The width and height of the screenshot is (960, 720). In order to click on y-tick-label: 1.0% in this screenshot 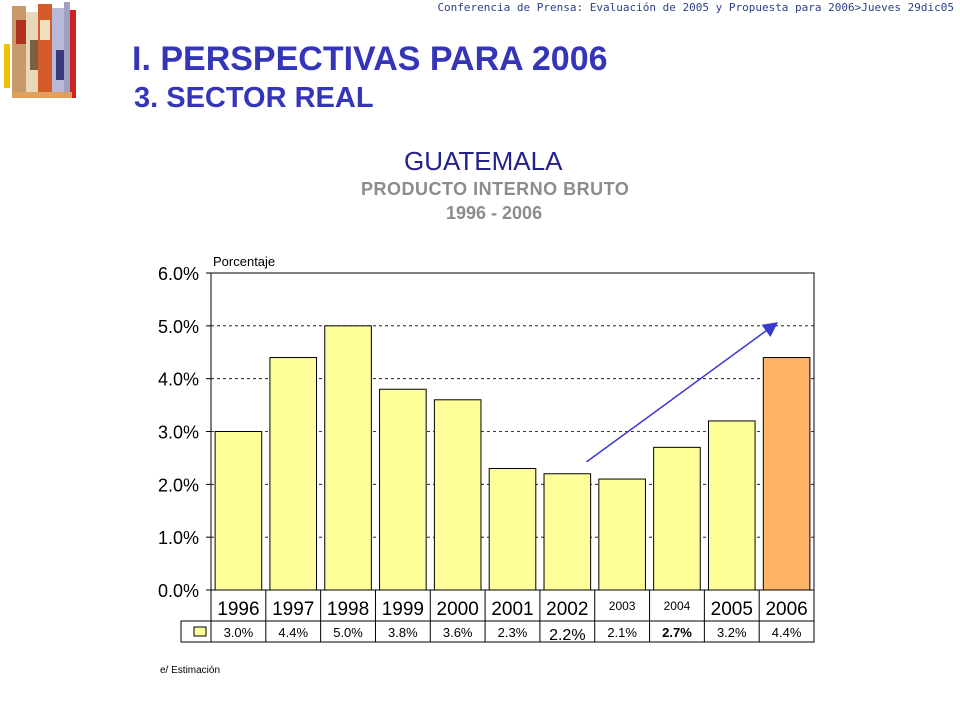, I will do `click(178, 538)`.